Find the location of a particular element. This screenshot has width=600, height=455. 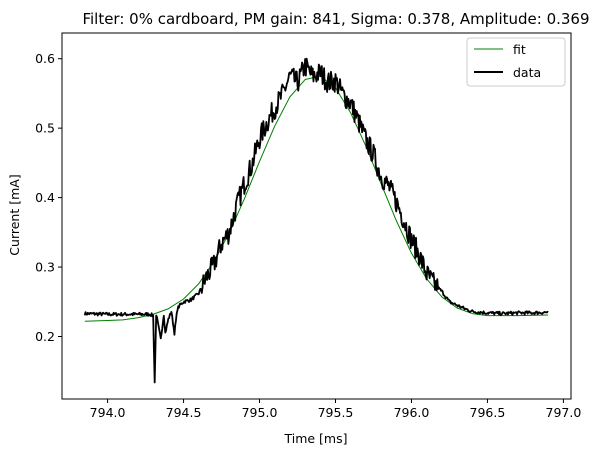

x-tick-label: 794.5 is located at coordinates (184, 412).